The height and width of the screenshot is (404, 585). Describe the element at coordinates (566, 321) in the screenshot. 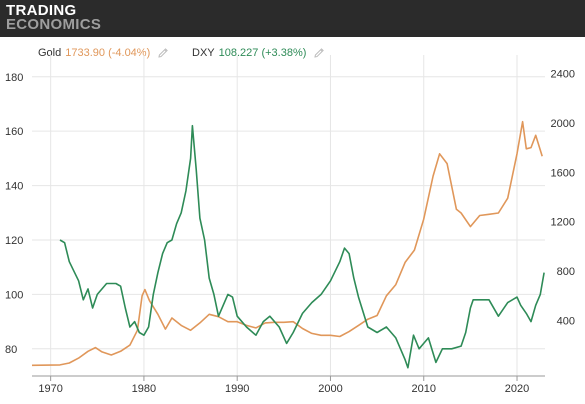

I see `y-right-tick-label: 400` at that location.